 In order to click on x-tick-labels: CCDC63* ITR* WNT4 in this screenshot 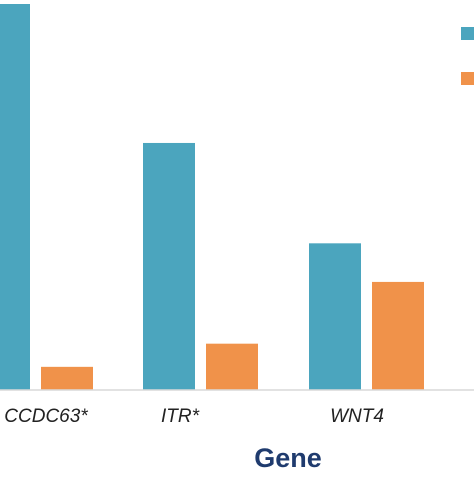, I will do `click(194, 416)`.